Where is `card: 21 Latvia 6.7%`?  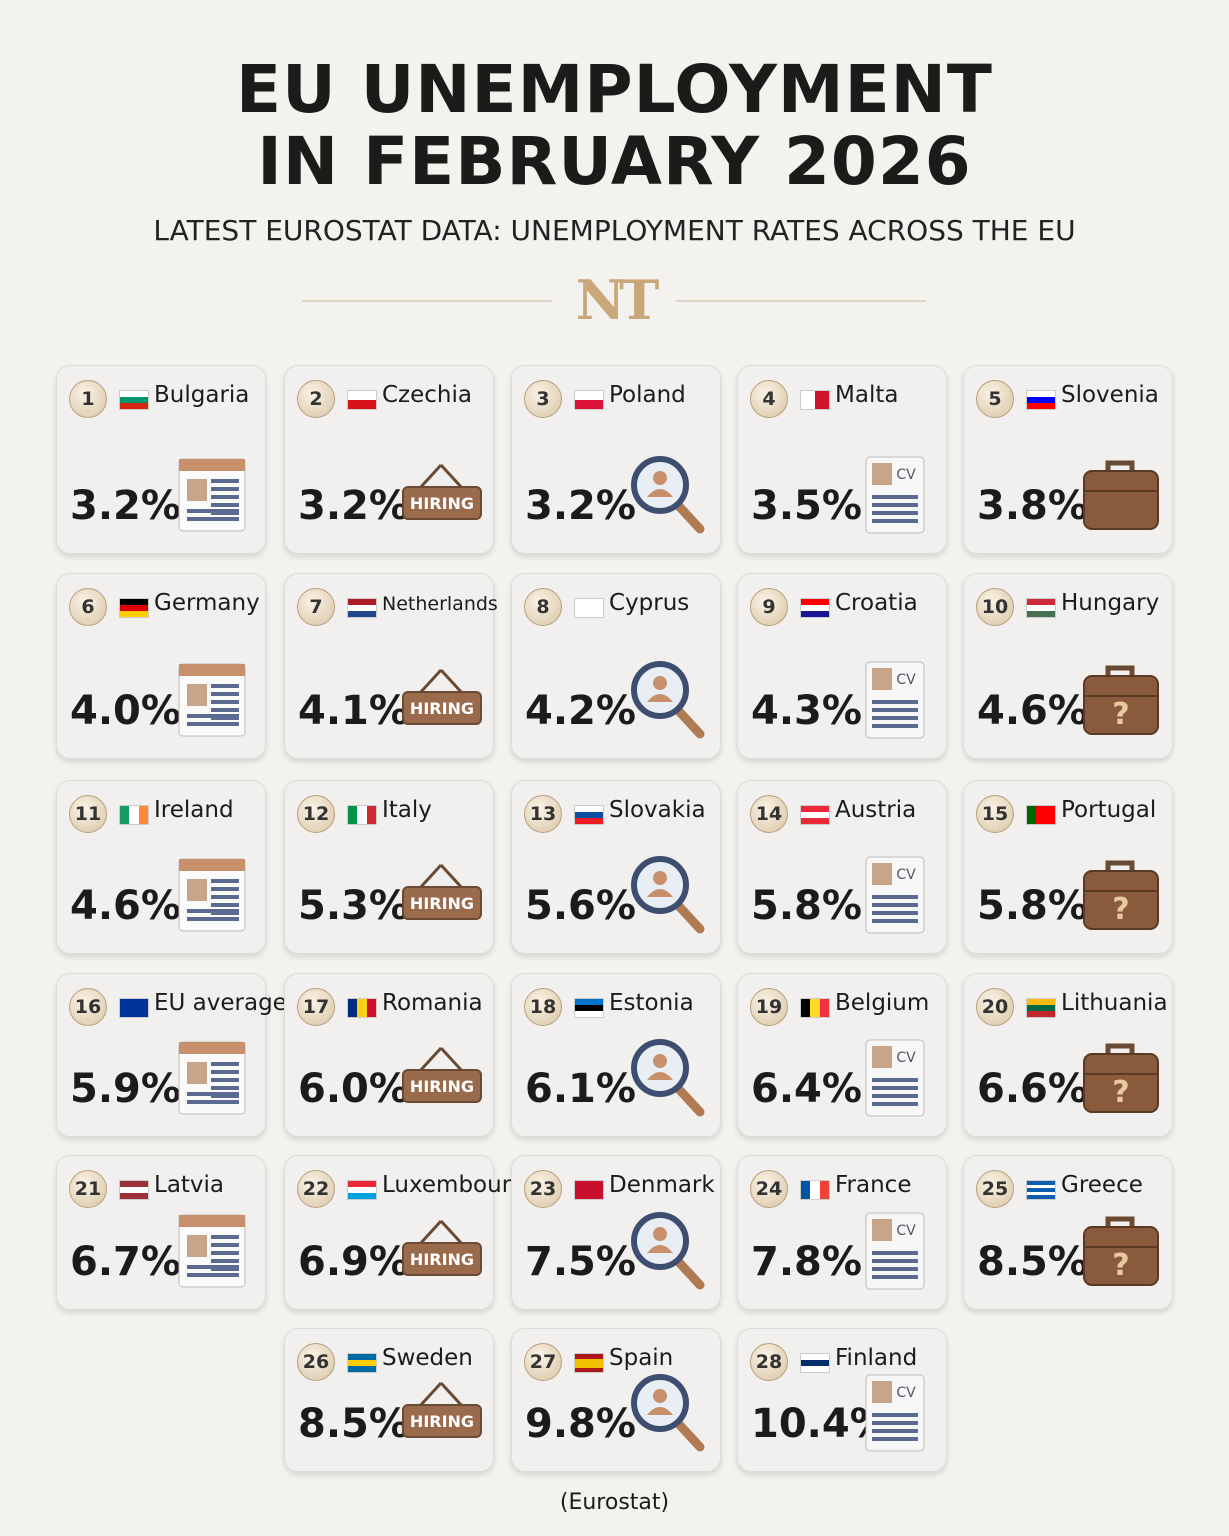 card: 21 Latvia 6.7% is located at coordinates (161, 1232).